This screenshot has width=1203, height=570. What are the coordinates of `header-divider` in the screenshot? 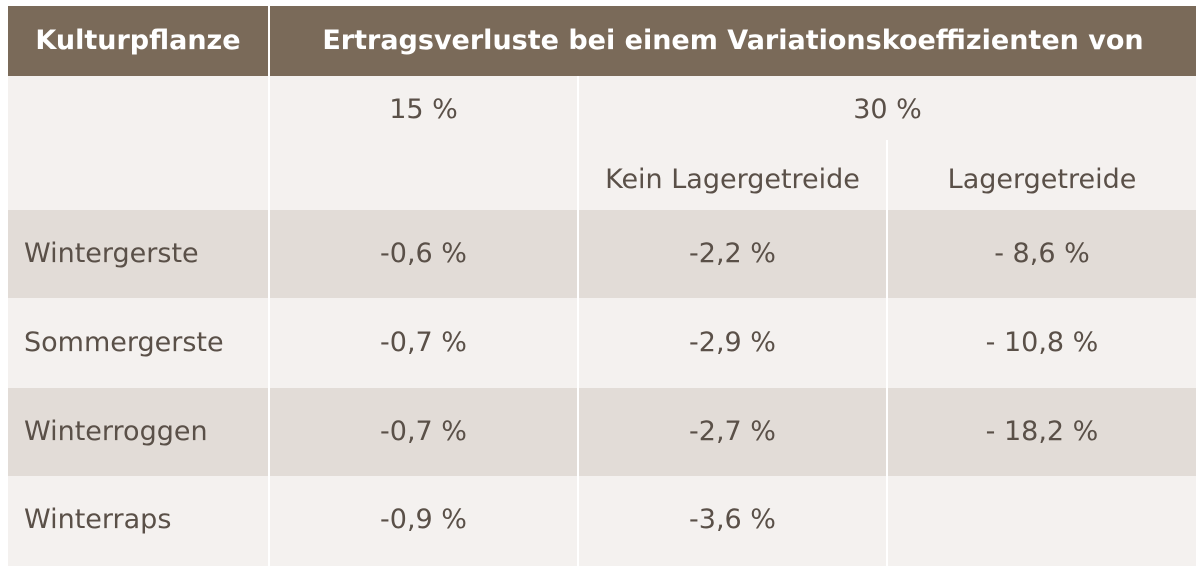 It's located at (269, 41).